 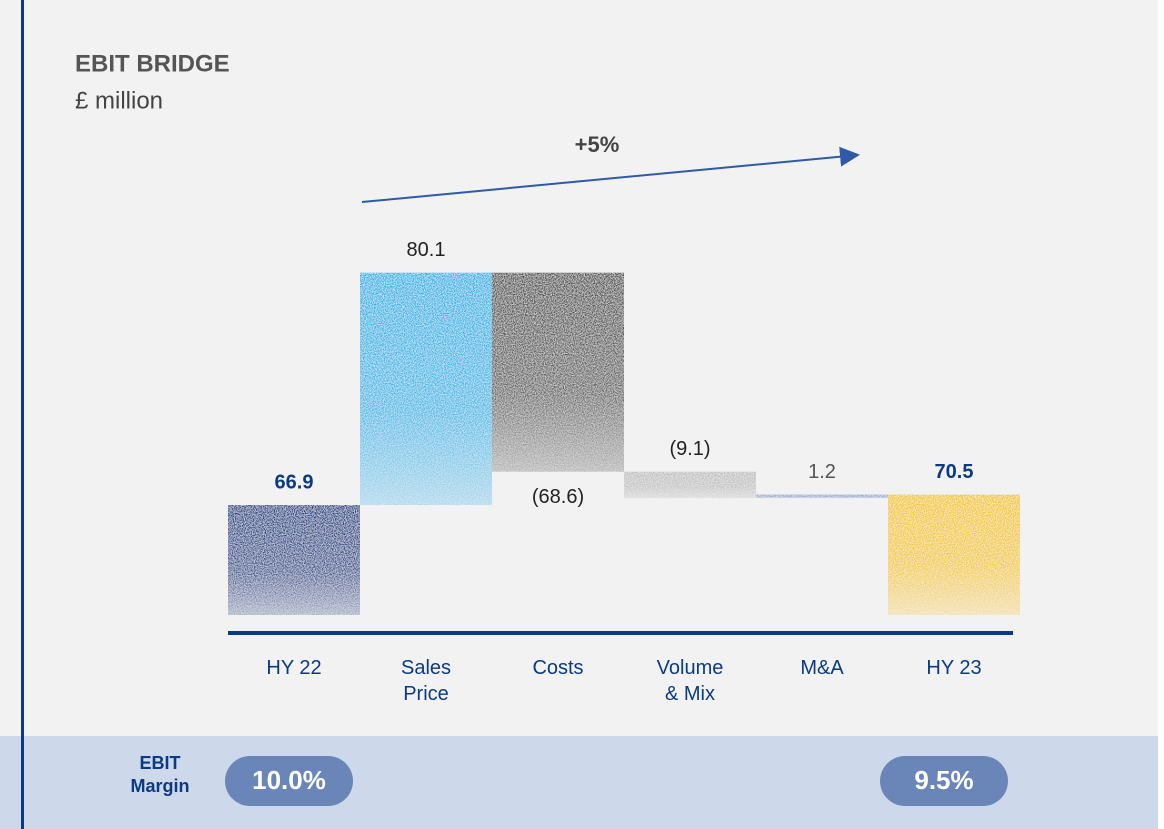 What do you see at coordinates (690, 681) in the screenshot?
I see `x-tick-label: Volume & Mix` at bounding box center [690, 681].